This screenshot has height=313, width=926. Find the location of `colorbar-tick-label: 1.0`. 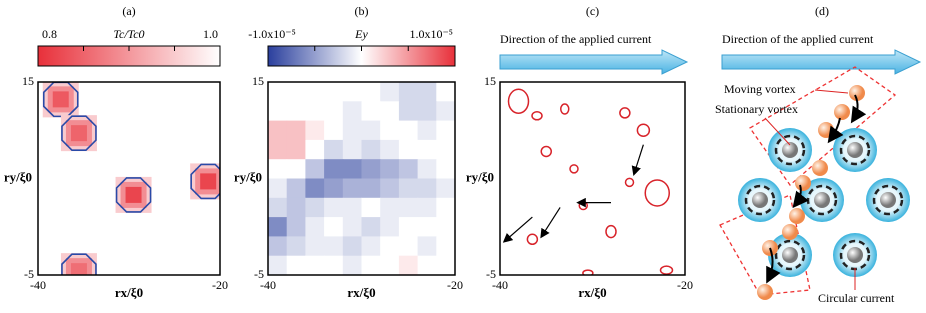

colorbar-tick-label: 1.0 is located at coordinates (210, 34).